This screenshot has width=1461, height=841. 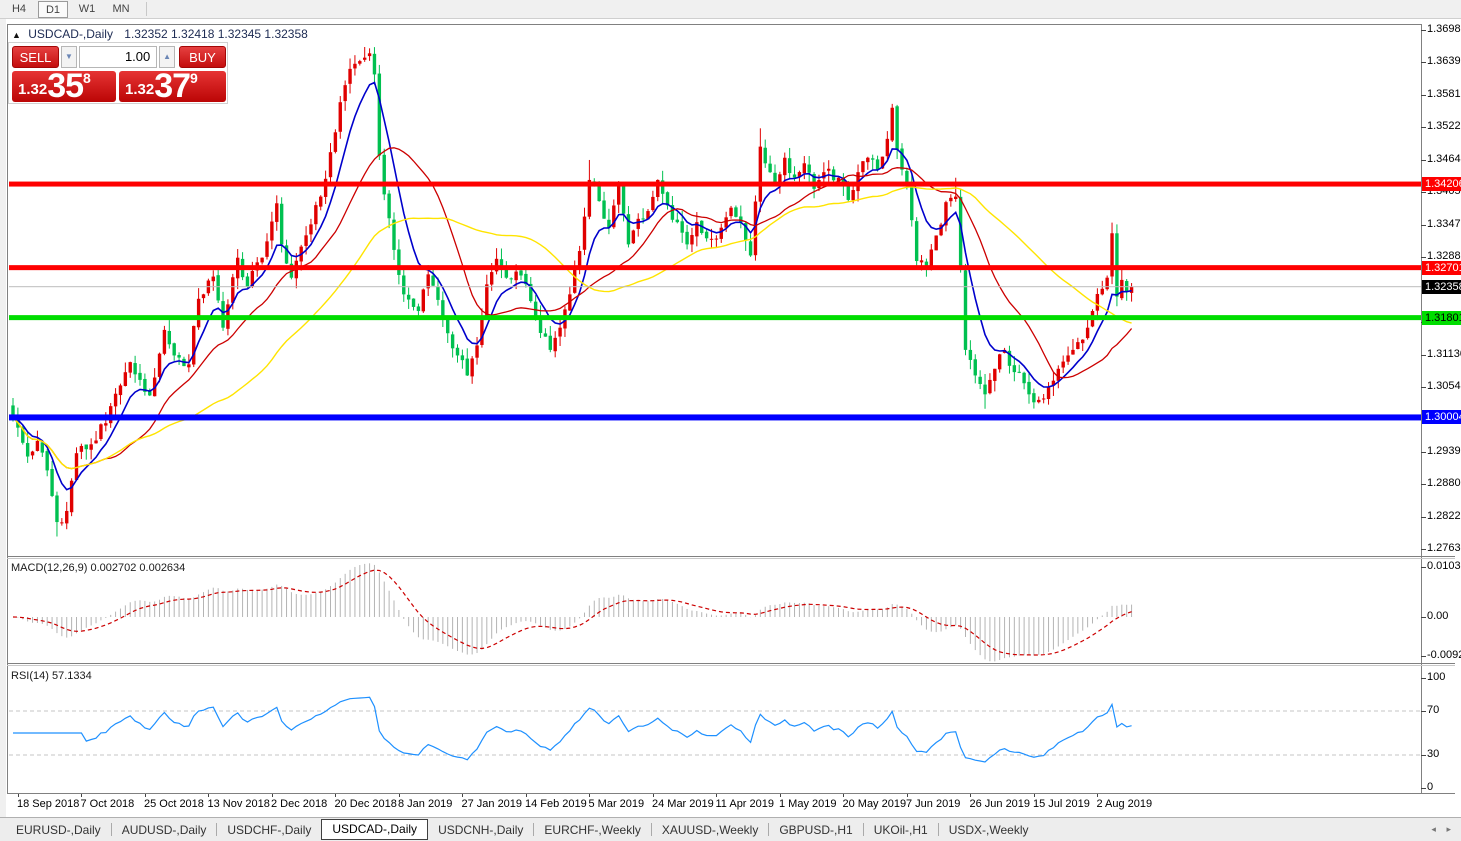 What do you see at coordinates (238, 804) in the screenshot?
I see `date-axis-label: 13 Nov 2018` at bounding box center [238, 804].